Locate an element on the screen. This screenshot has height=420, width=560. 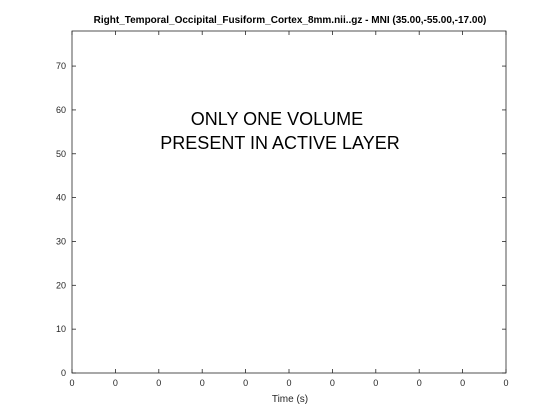
y-tick-label: 50 is located at coordinates (61, 154).